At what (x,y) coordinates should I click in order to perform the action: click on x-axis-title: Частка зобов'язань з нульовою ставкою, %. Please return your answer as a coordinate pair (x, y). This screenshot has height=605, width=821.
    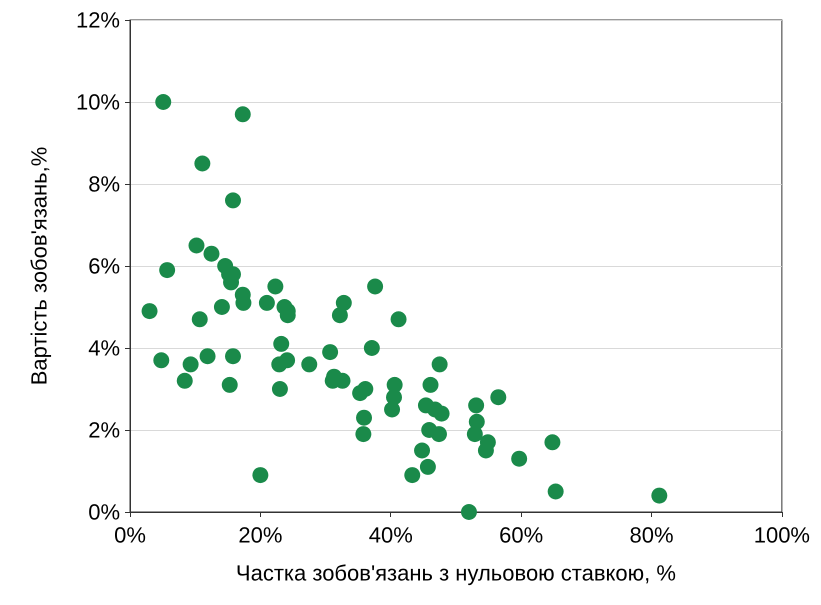
    Looking at the image, I should click on (456, 573).